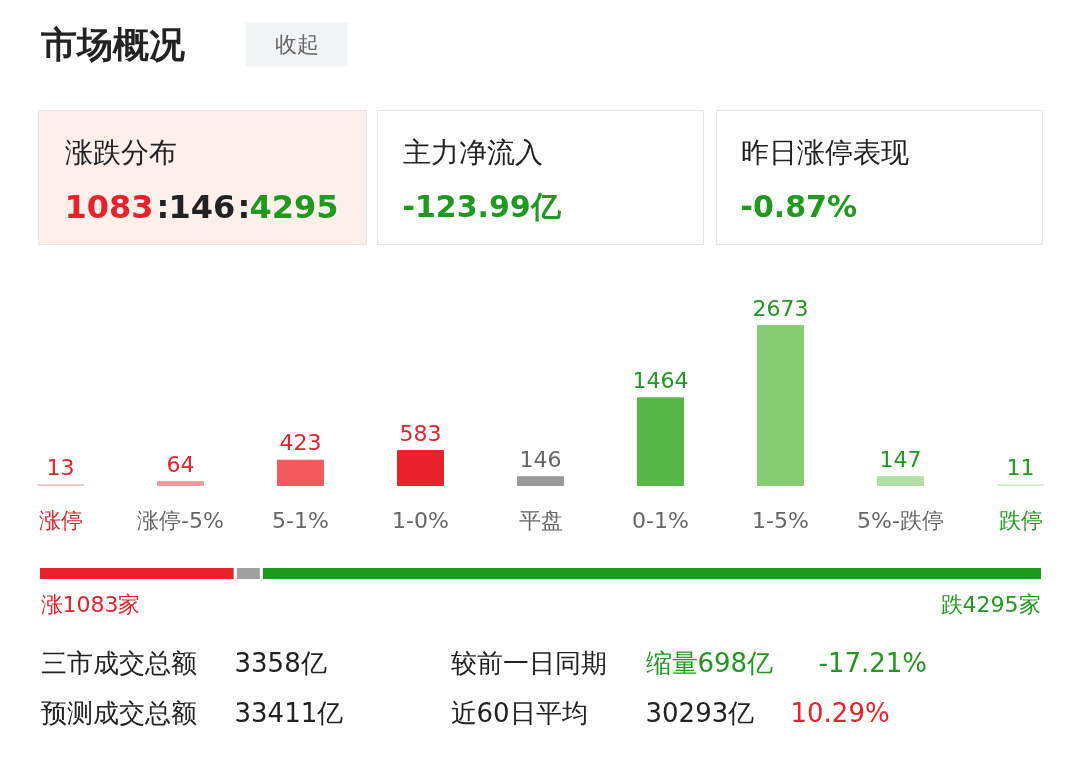  I want to click on text: 收起, so click(296, 44).